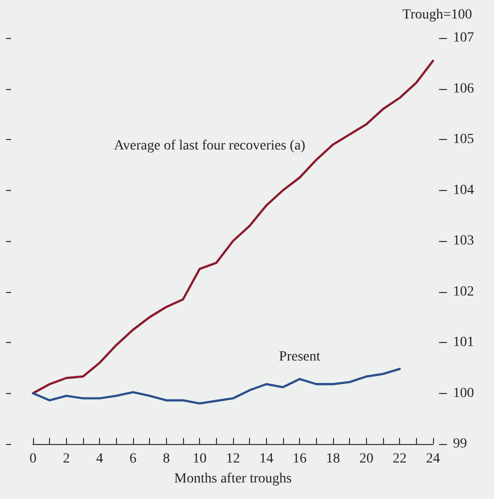 The width and height of the screenshot is (494, 499). I want to click on y-tick-label: 101, so click(463, 342).